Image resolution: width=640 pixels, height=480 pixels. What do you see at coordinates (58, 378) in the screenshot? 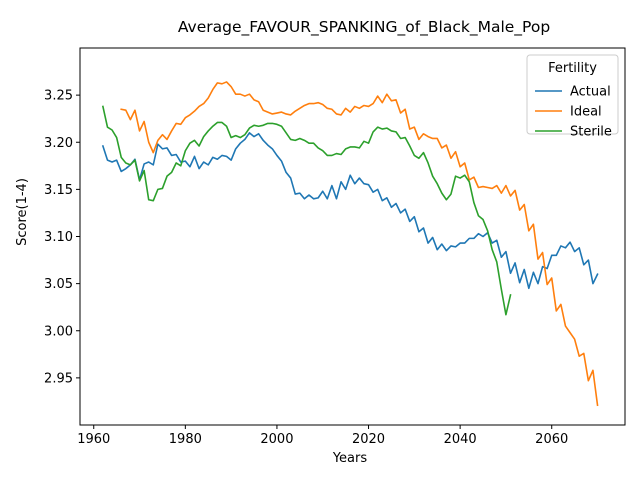
I see `y-tick-label: 2.95` at bounding box center [58, 378].